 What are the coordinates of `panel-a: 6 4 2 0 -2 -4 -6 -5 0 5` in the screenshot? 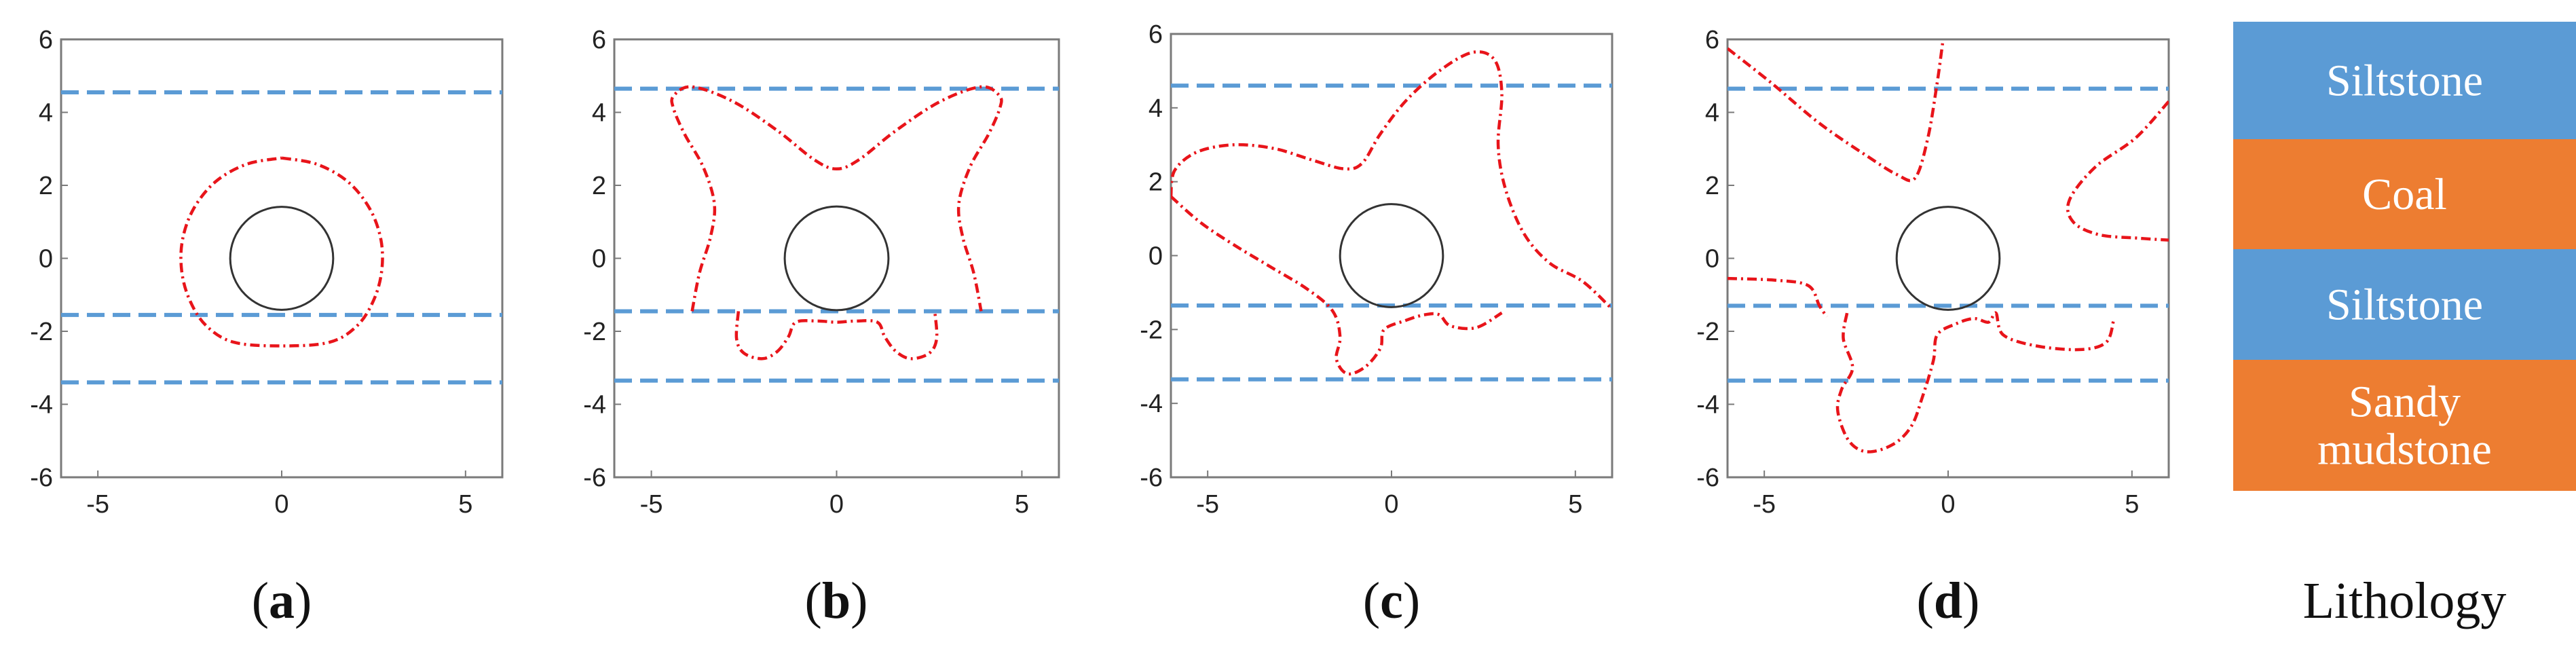 It's located at (267, 272).